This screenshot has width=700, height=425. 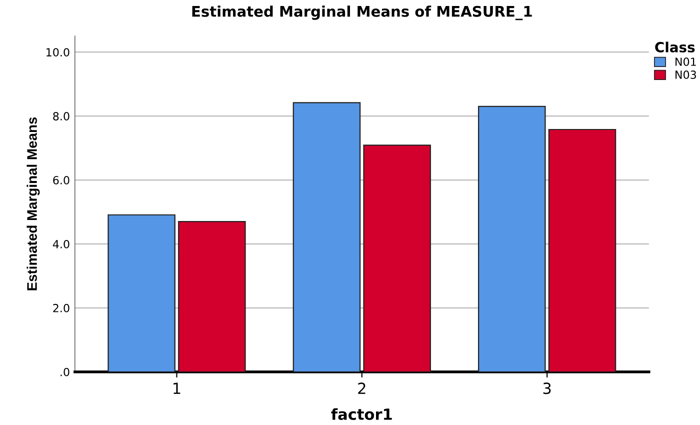 I want to click on x-tick-label: 1, so click(x=177, y=388).